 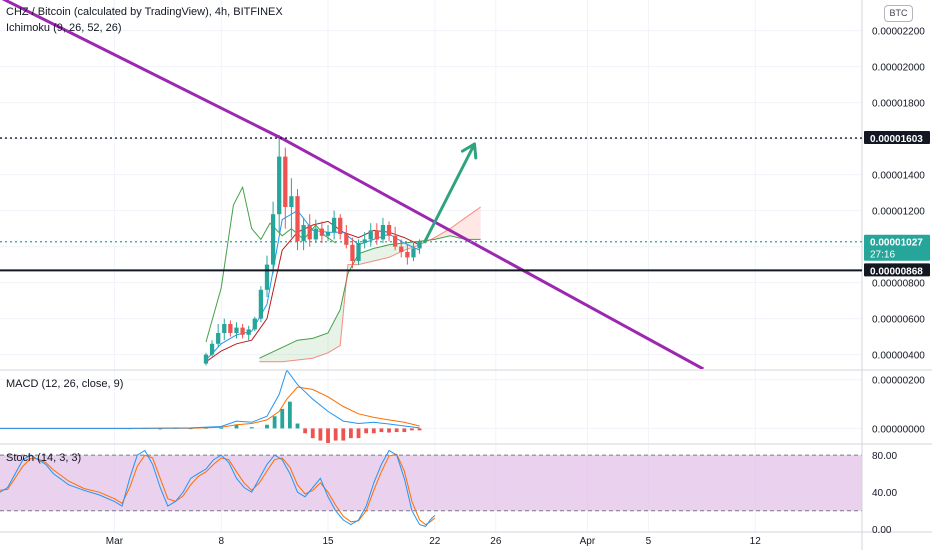 I want to click on price-axis-label: 0.00001400, so click(x=898, y=176).